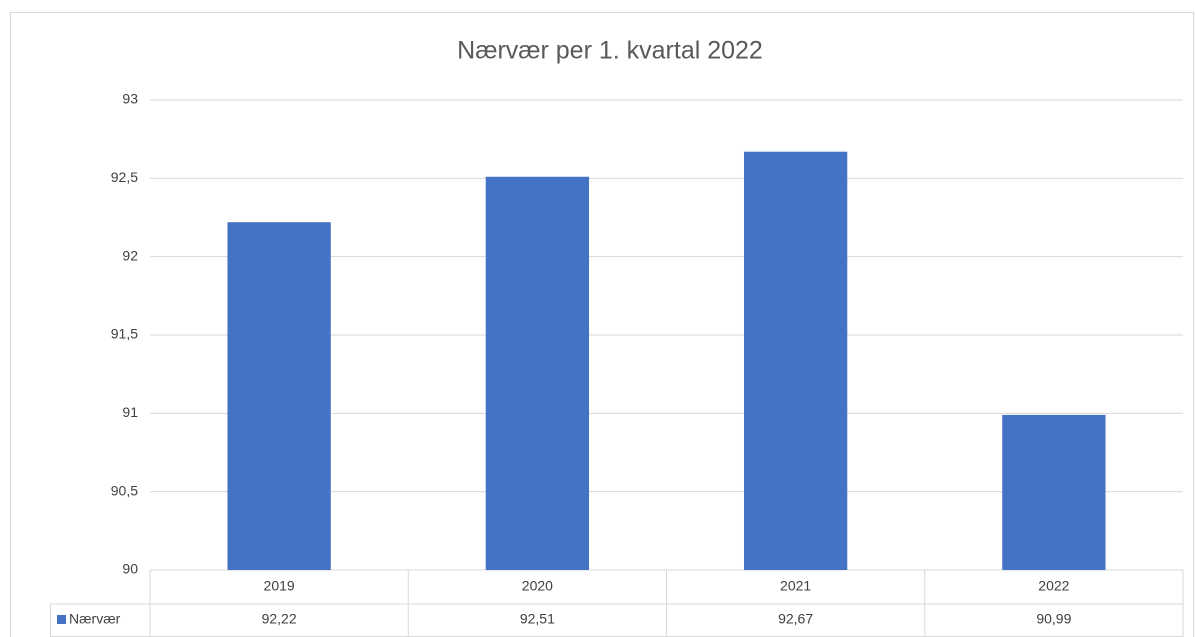  I want to click on x-tick-label: 2019, so click(279, 586).